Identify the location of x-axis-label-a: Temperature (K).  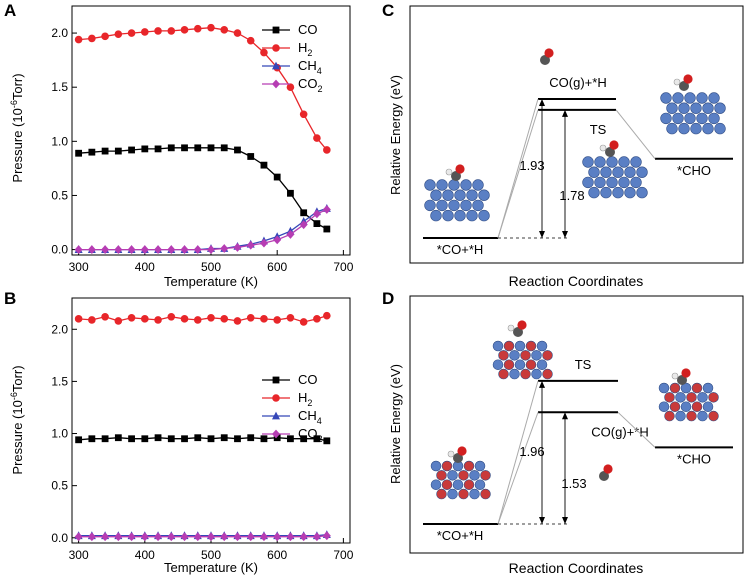
(211, 281).